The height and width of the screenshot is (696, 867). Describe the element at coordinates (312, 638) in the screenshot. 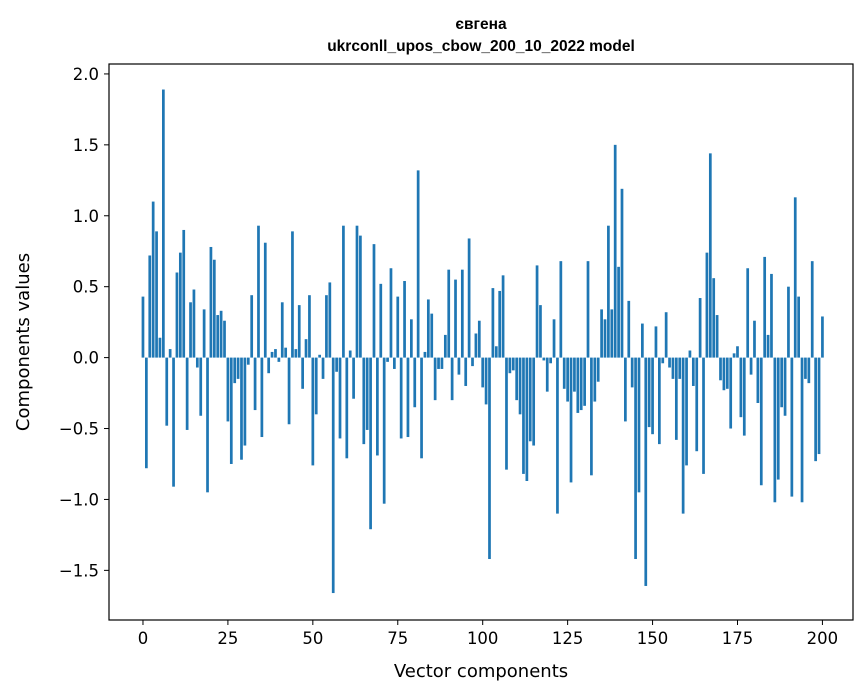

I see `x-tick-label: 50` at that location.